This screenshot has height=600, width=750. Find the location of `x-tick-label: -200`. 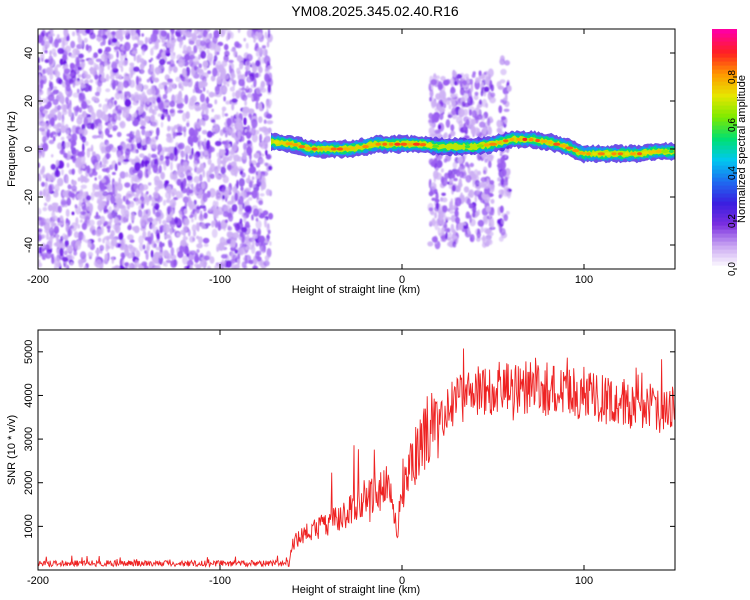

x-tick-label: -200 is located at coordinates (38, 581).